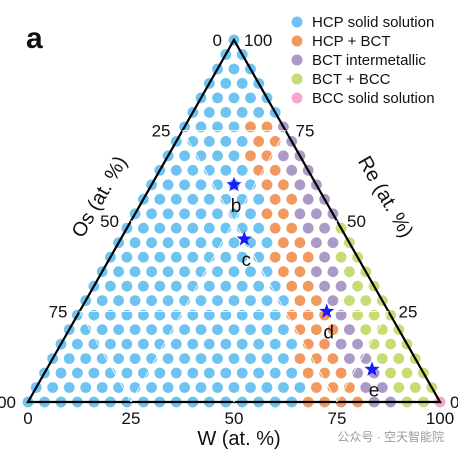  What do you see at coordinates (305, 131) in the screenshot?
I see `tick-label-re: 75` at bounding box center [305, 131].